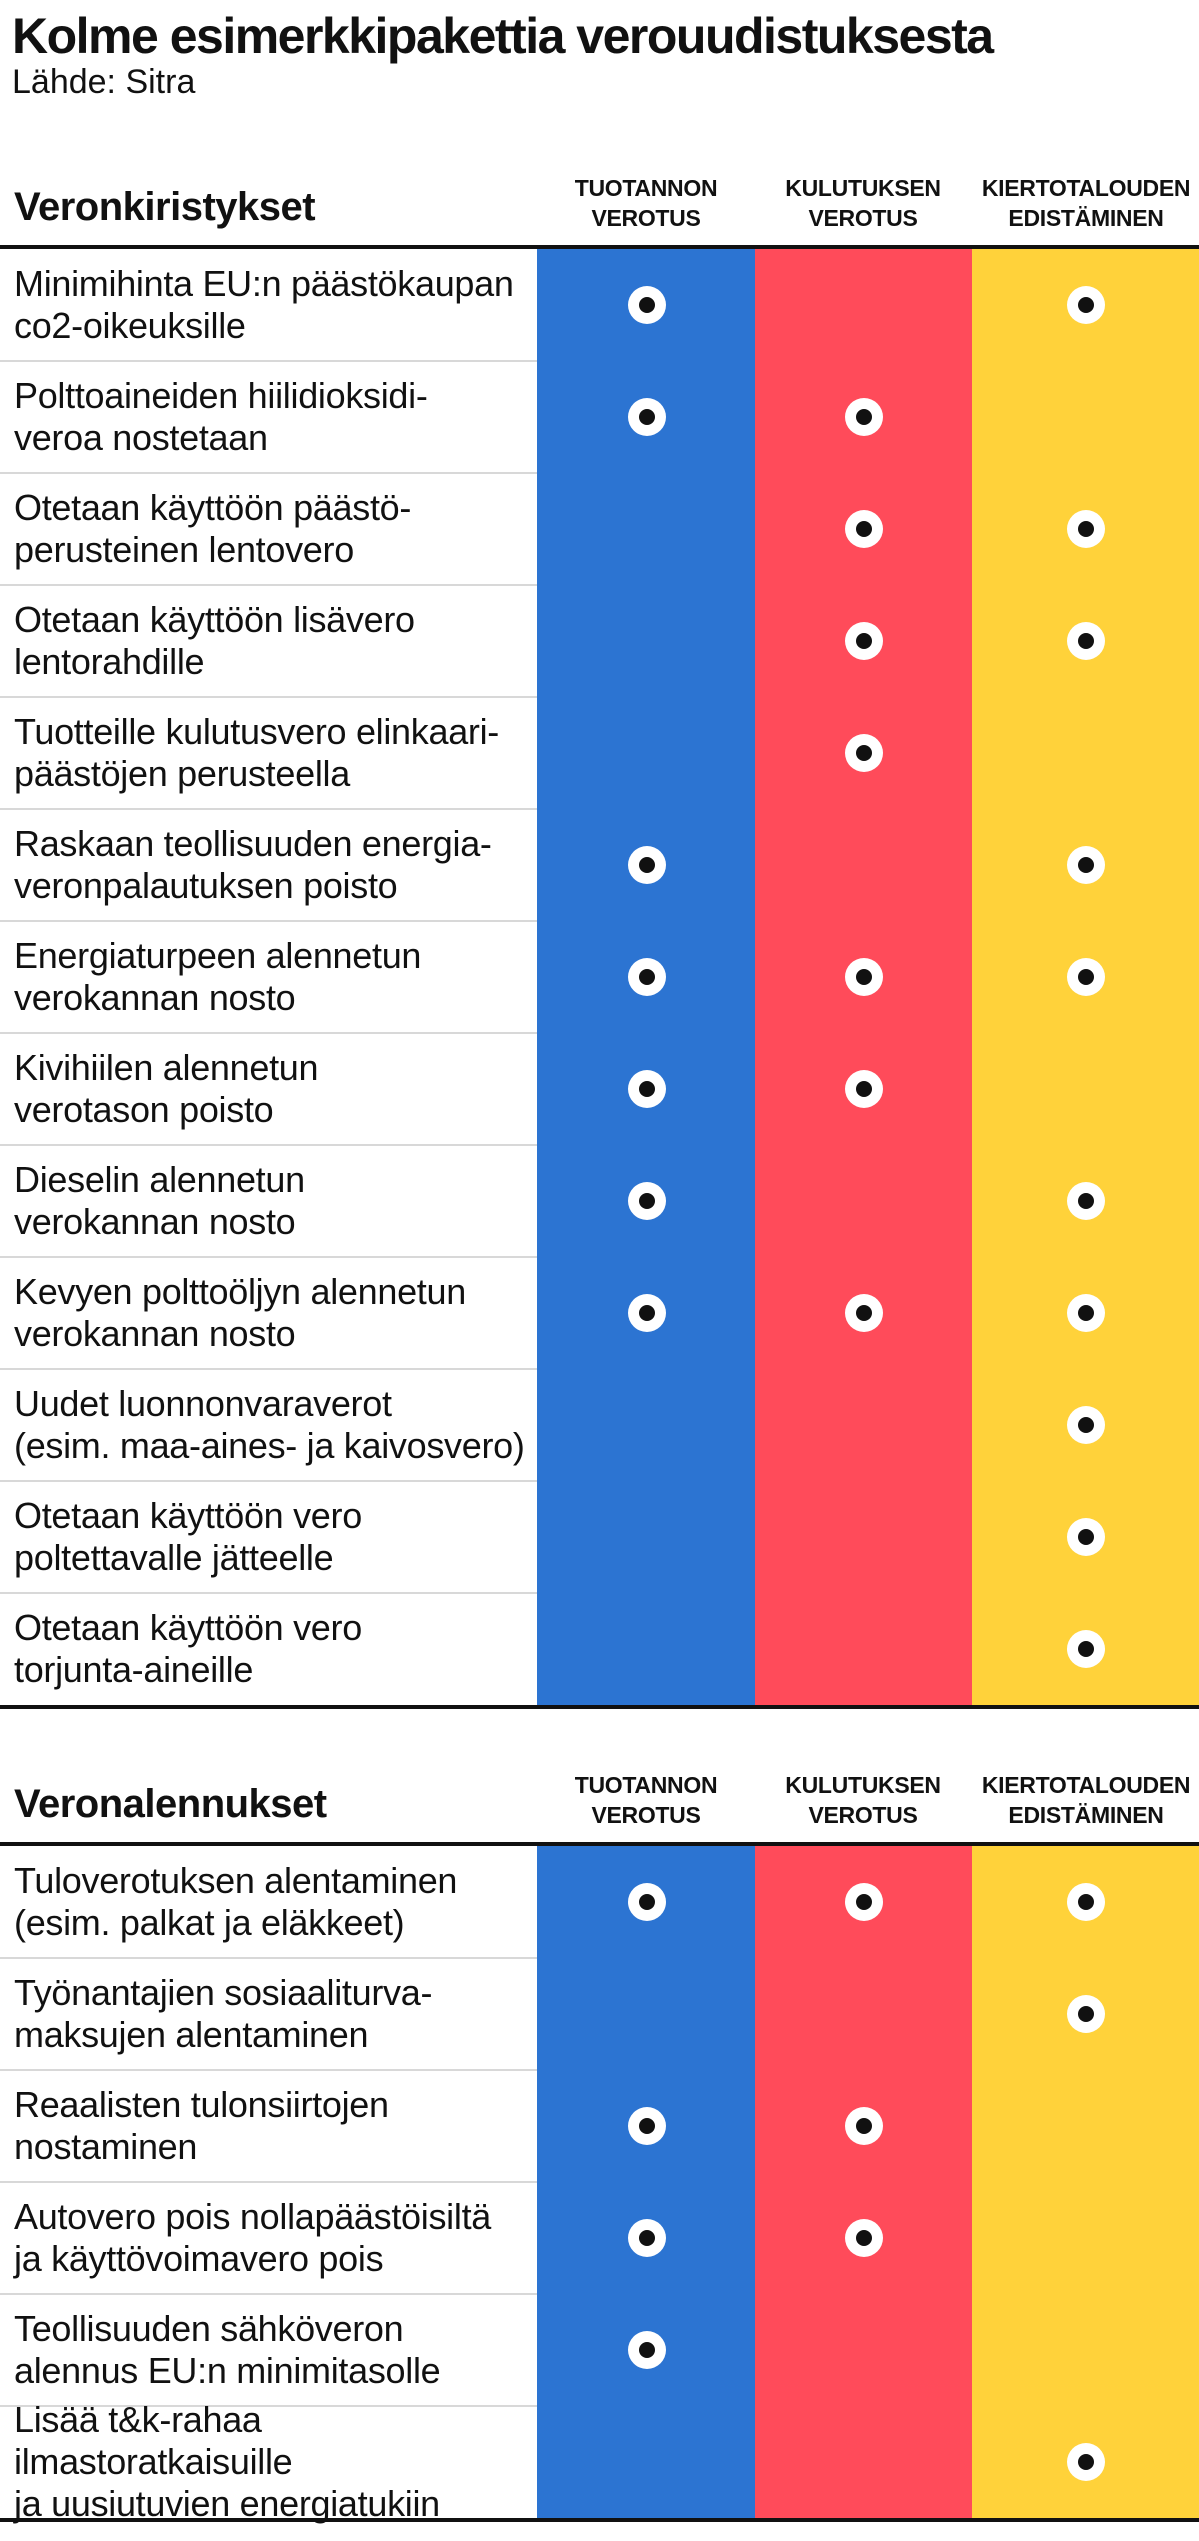 The image size is (1199, 2541). Describe the element at coordinates (209, 1922) in the screenshot. I see `row-label-line: (esim. palkat ja eläkkeet)` at that location.